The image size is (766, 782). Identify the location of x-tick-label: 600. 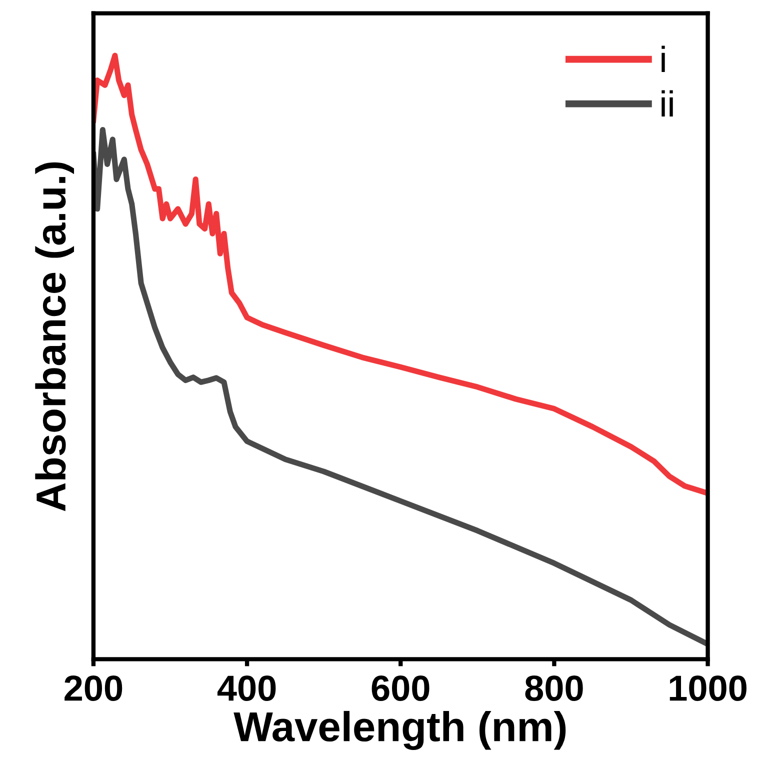
(401, 688).